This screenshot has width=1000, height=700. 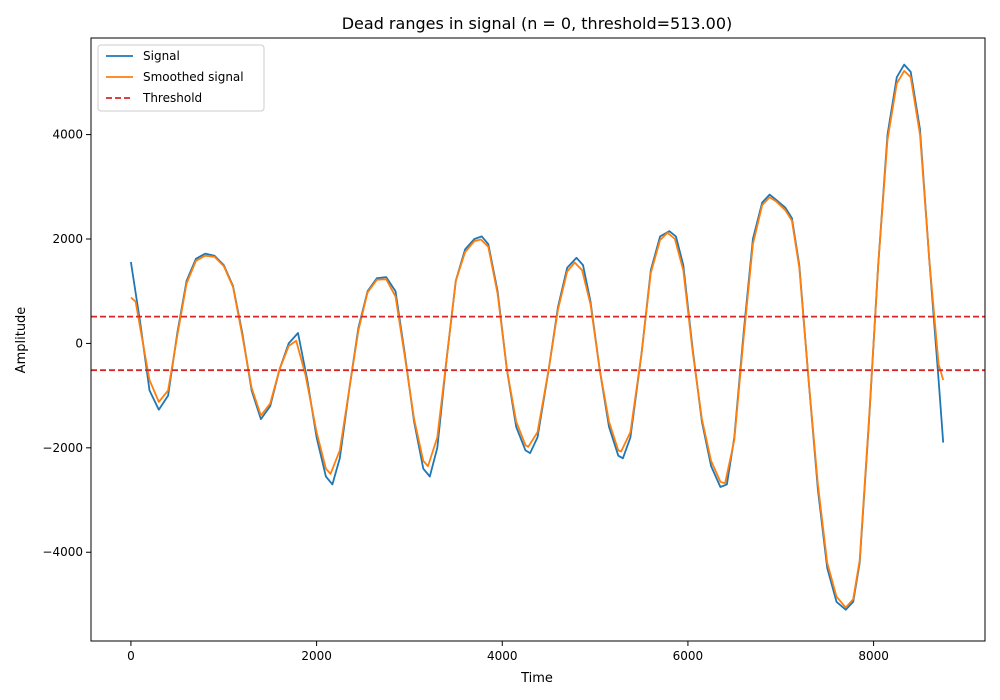 I want to click on y-axis: −4000 −2000 0 2000 4000, so click(x=66, y=343).